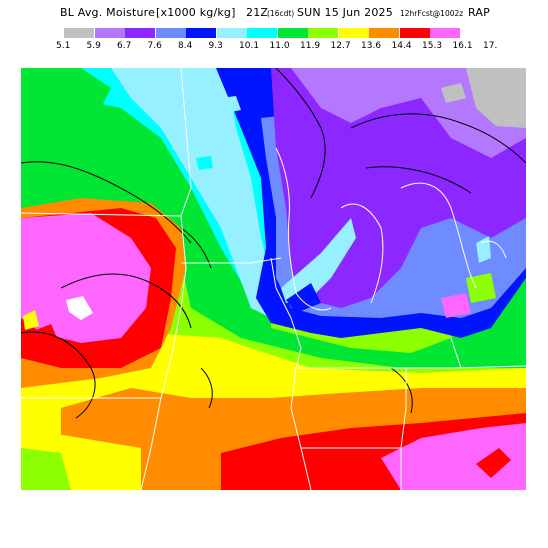 This screenshot has width=548, height=548. What do you see at coordinates (46, 469) in the screenshot?
I see `moisture-fill-green-south` at bounding box center [46, 469].